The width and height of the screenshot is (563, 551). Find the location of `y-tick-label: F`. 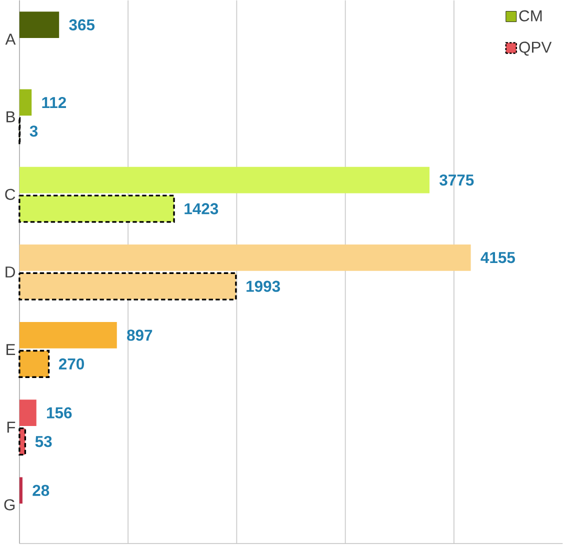

y-tick-label: F is located at coordinates (11, 427).